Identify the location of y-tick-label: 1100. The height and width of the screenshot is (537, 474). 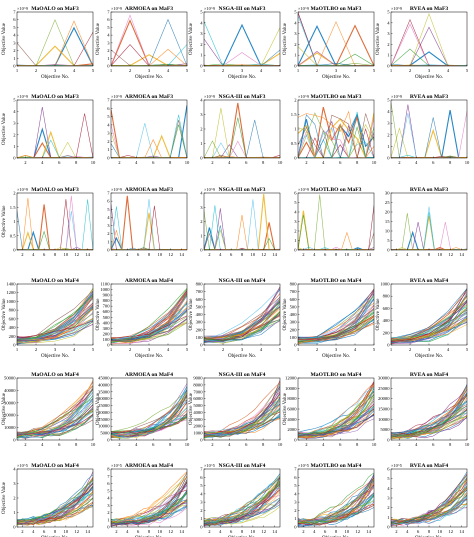
(105, 284).